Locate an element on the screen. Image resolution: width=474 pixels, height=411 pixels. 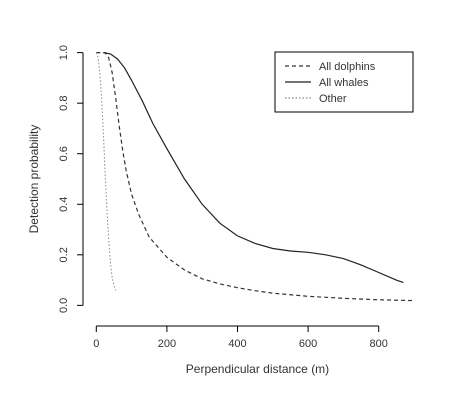
legend-label: Other is located at coordinates (333, 99).